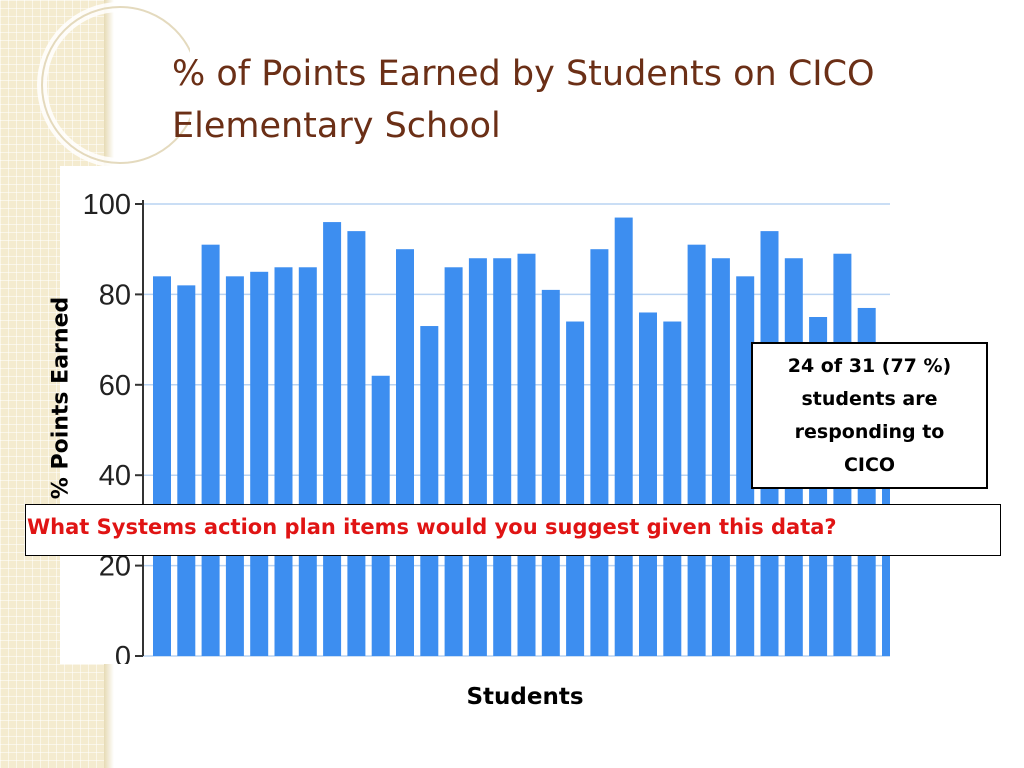  Describe the element at coordinates (869, 398) in the screenshot. I see `callout-line: students are` at that location.